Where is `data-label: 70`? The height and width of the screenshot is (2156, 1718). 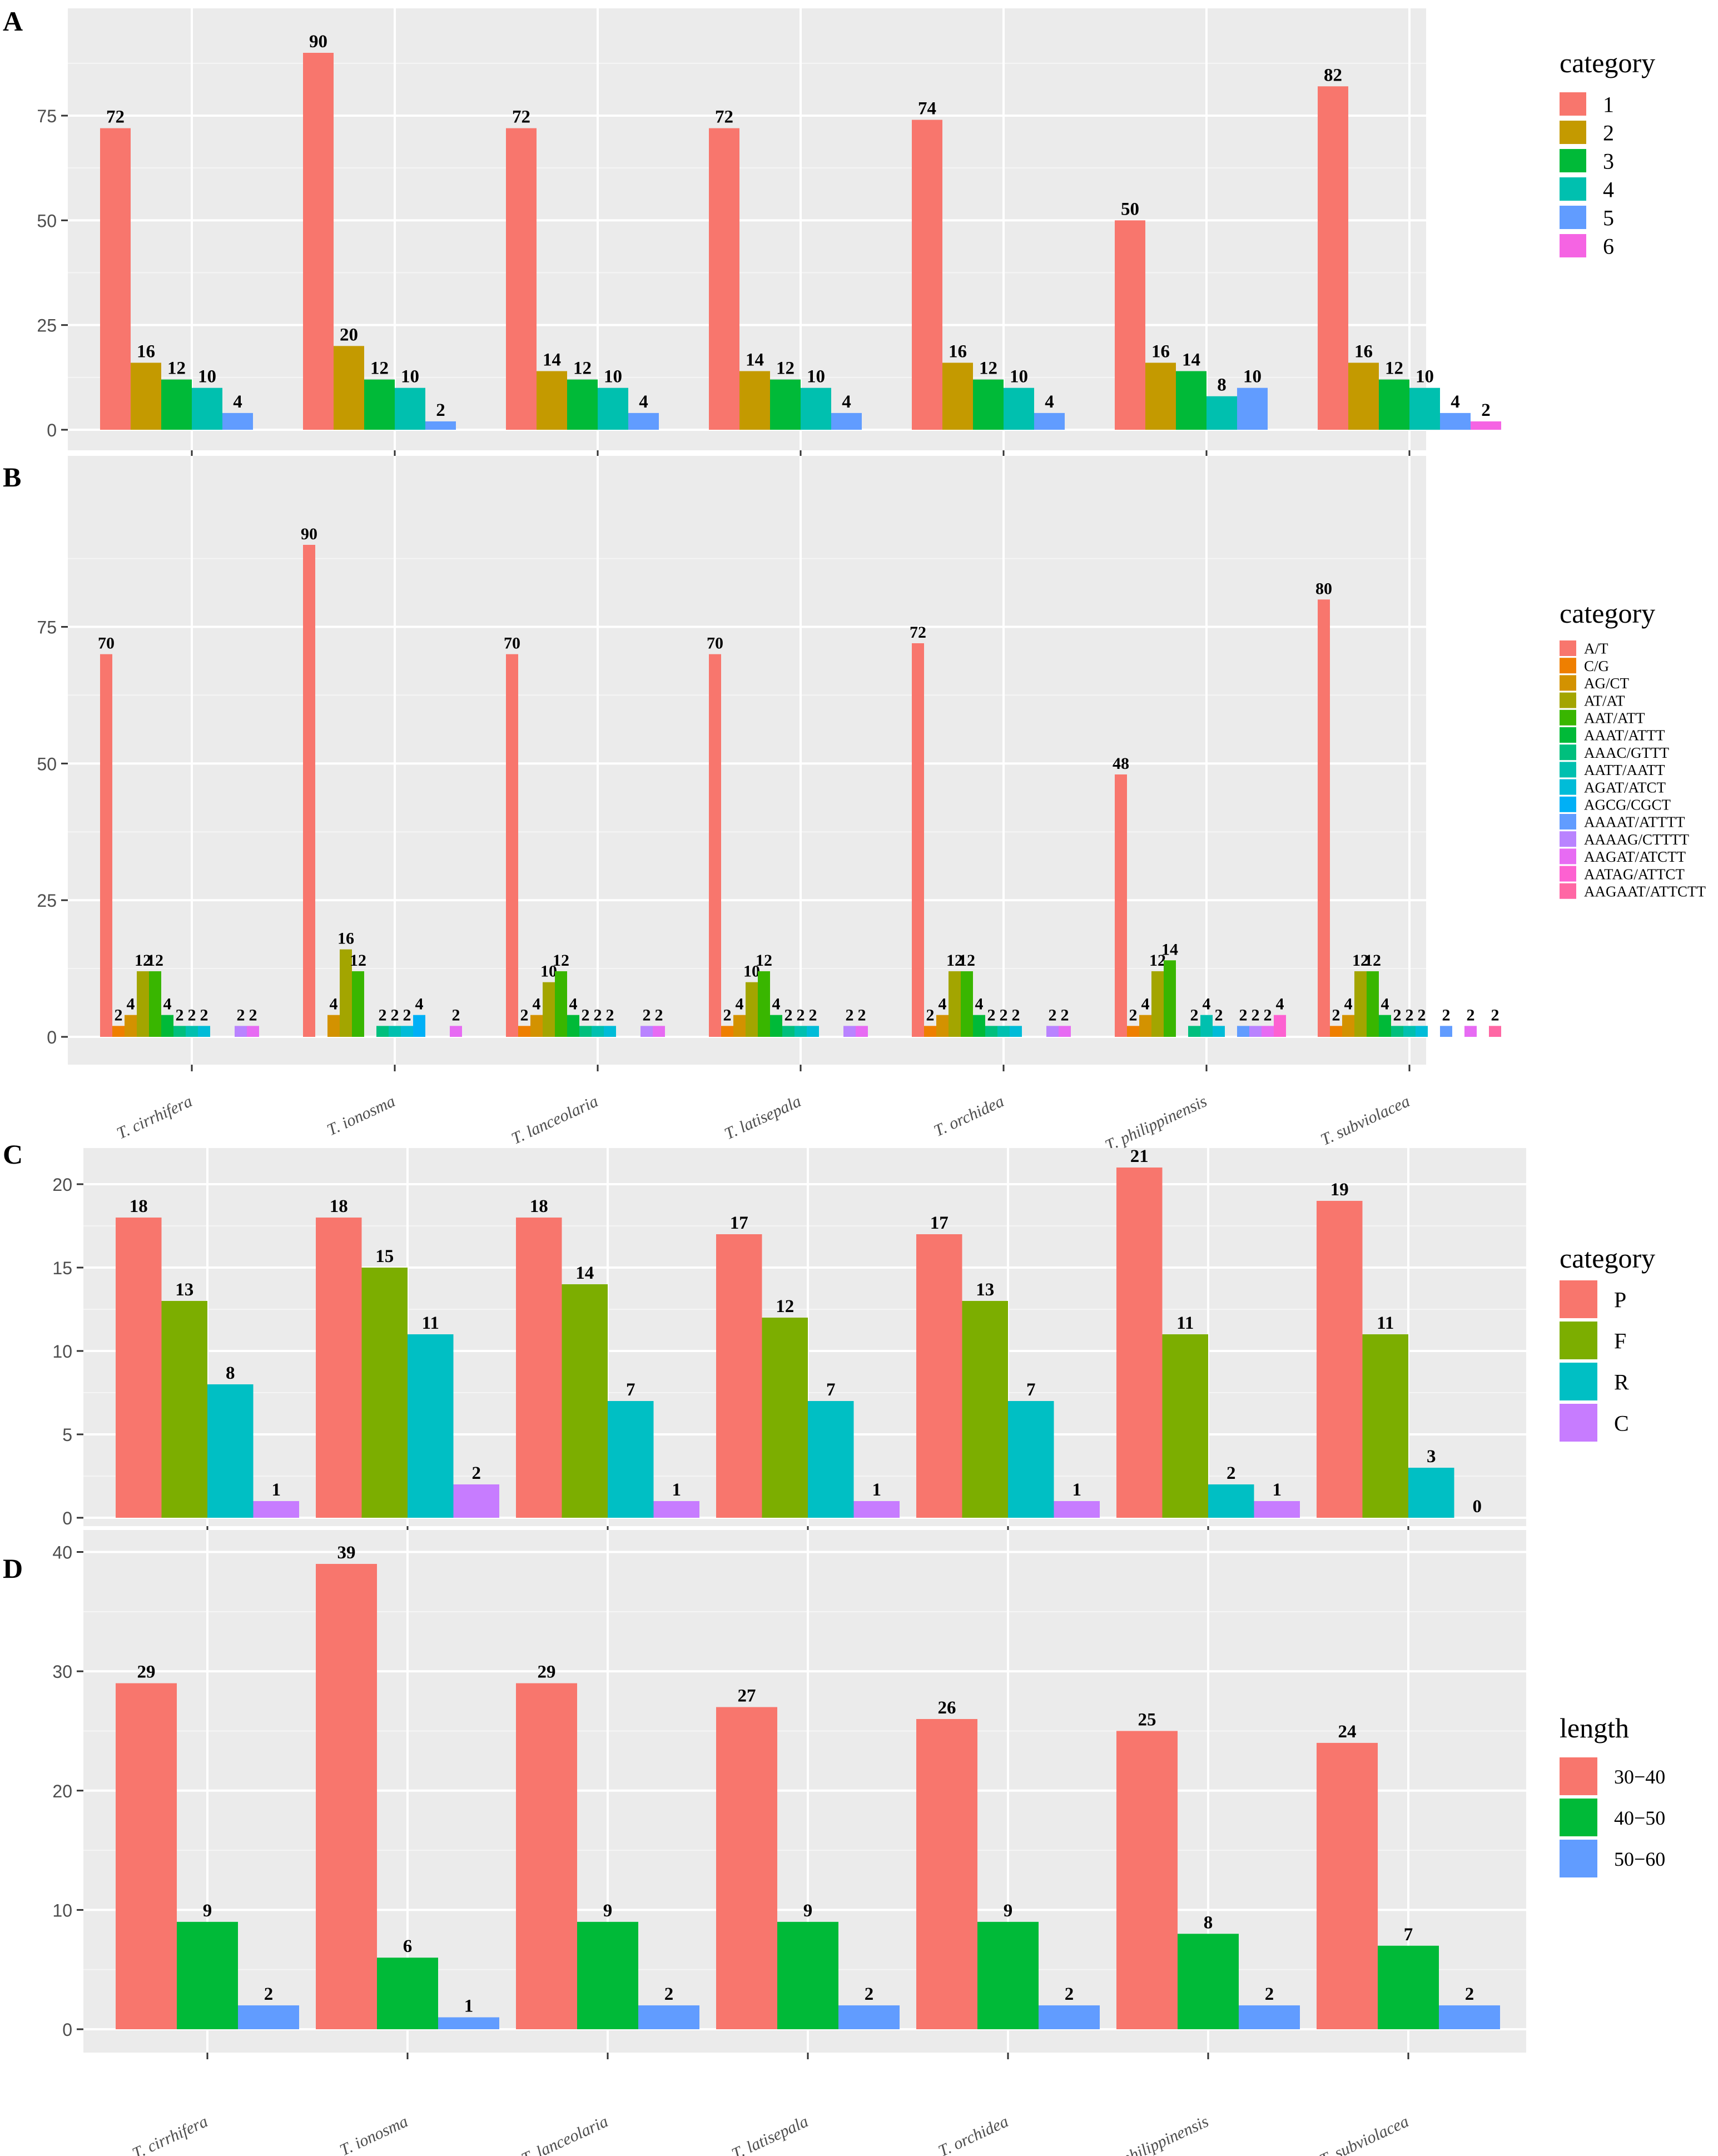
data-label: 70 is located at coordinates (715, 644).